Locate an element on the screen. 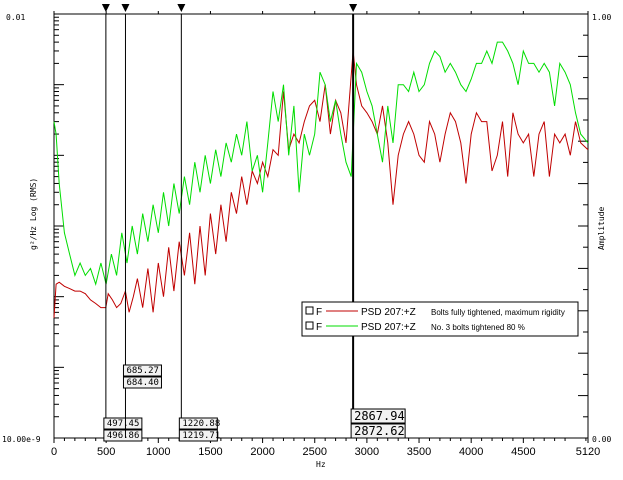 The height and width of the screenshot is (480, 623). x-tick-label: 1000 is located at coordinates (158, 452).